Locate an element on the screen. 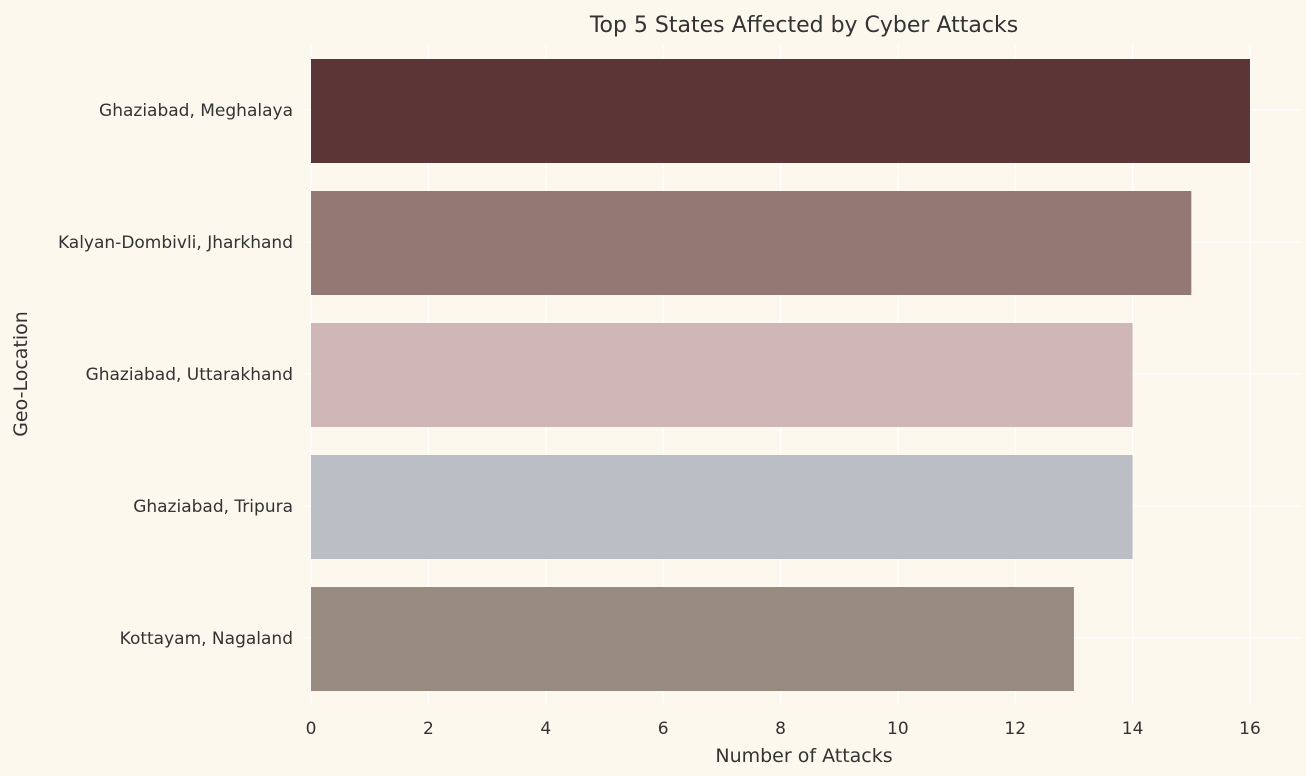  x-tick-label: 10 is located at coordinates (898, 729).